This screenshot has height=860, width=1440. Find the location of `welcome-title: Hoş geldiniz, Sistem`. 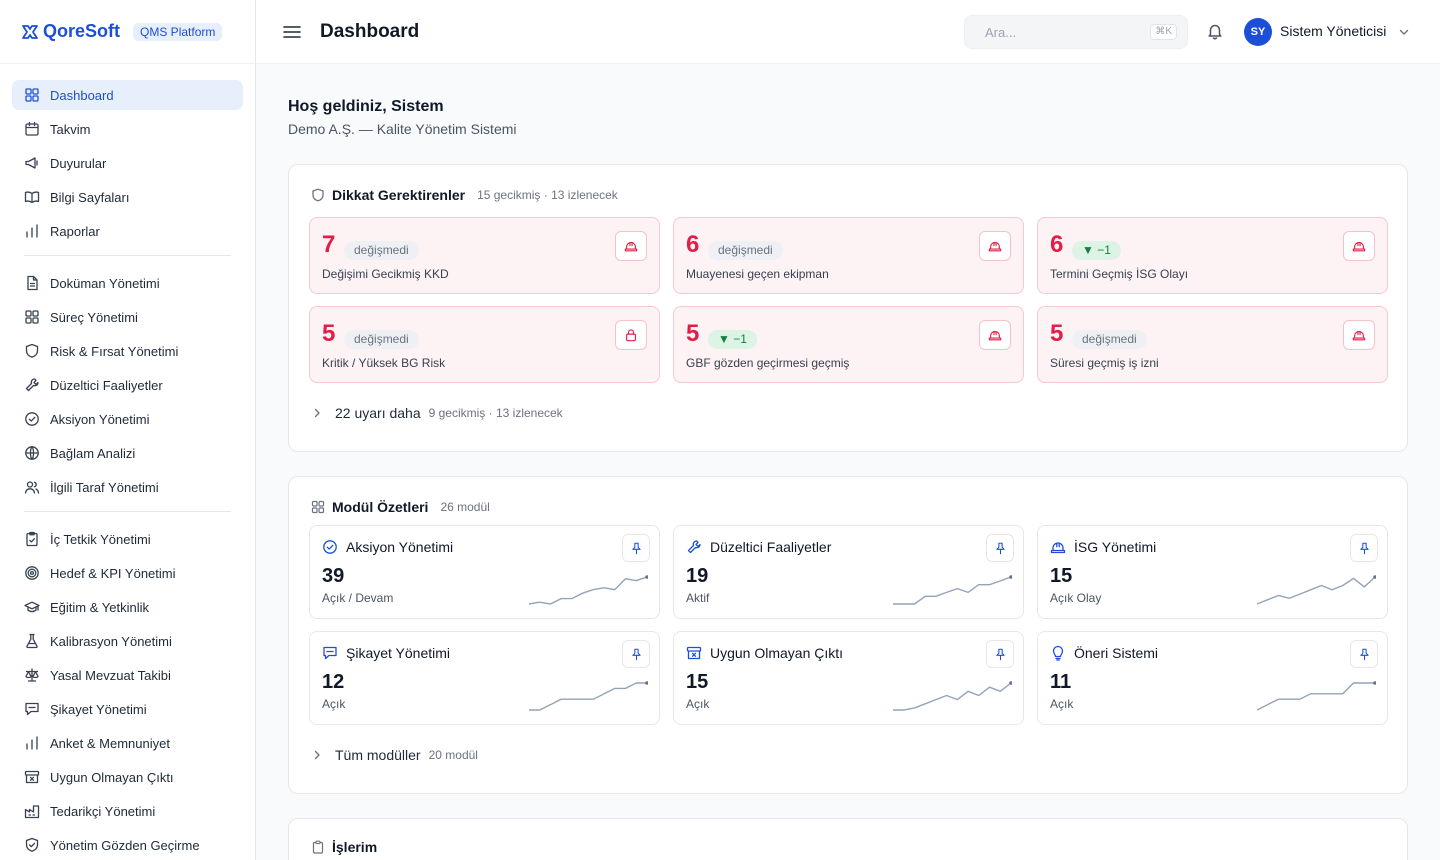

welcome-title: Hoş geldiniz, Sistem is located at coordinates (366, 106).